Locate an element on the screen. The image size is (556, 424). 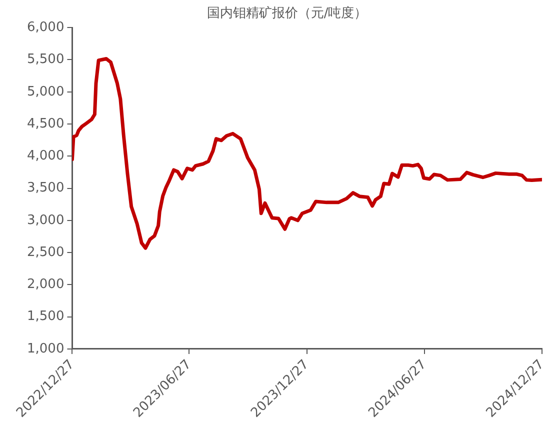
y-tick-label: 1,000 is located at coordinates (45, 348).